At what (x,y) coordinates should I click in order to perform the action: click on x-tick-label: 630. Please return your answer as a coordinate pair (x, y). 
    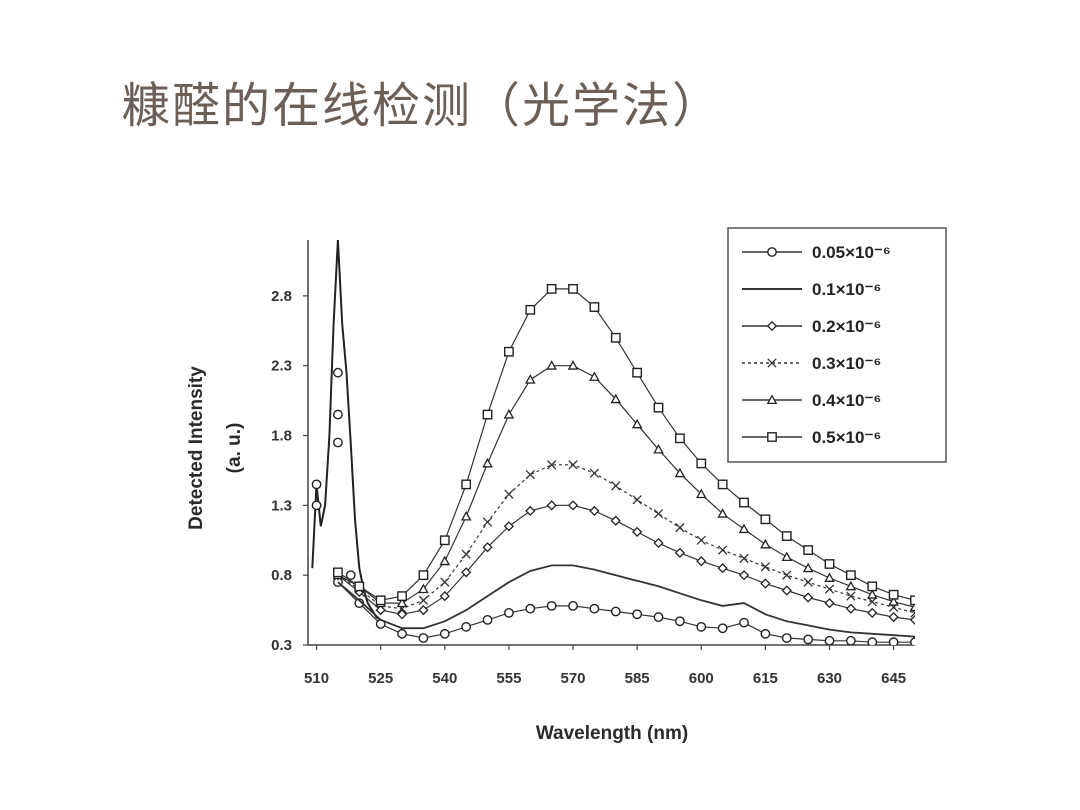
    Looking at the image, I should click on (829, 678).